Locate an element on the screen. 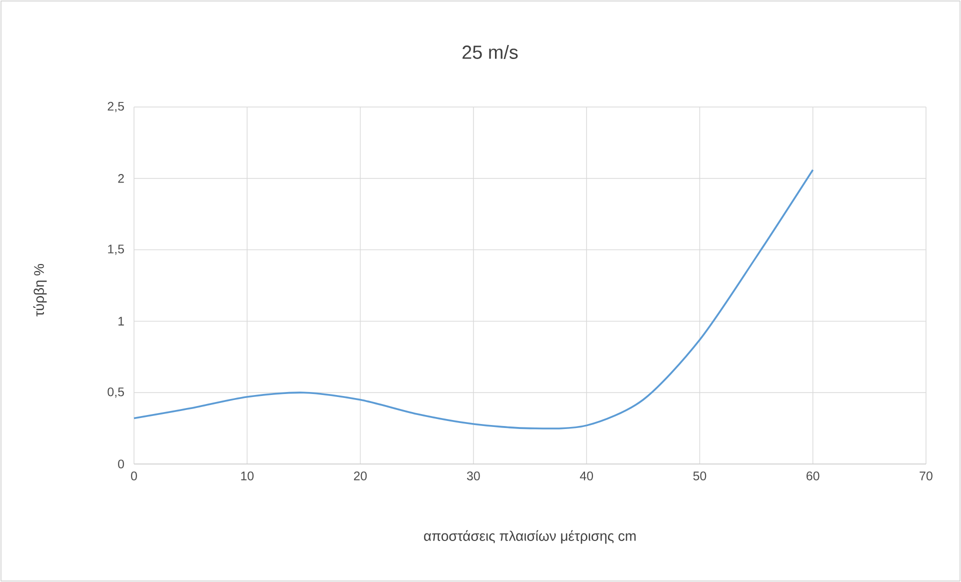 This screenshot has width=961, height=582. y-tick-label: 1,5 is located at coordinates (116, 249).